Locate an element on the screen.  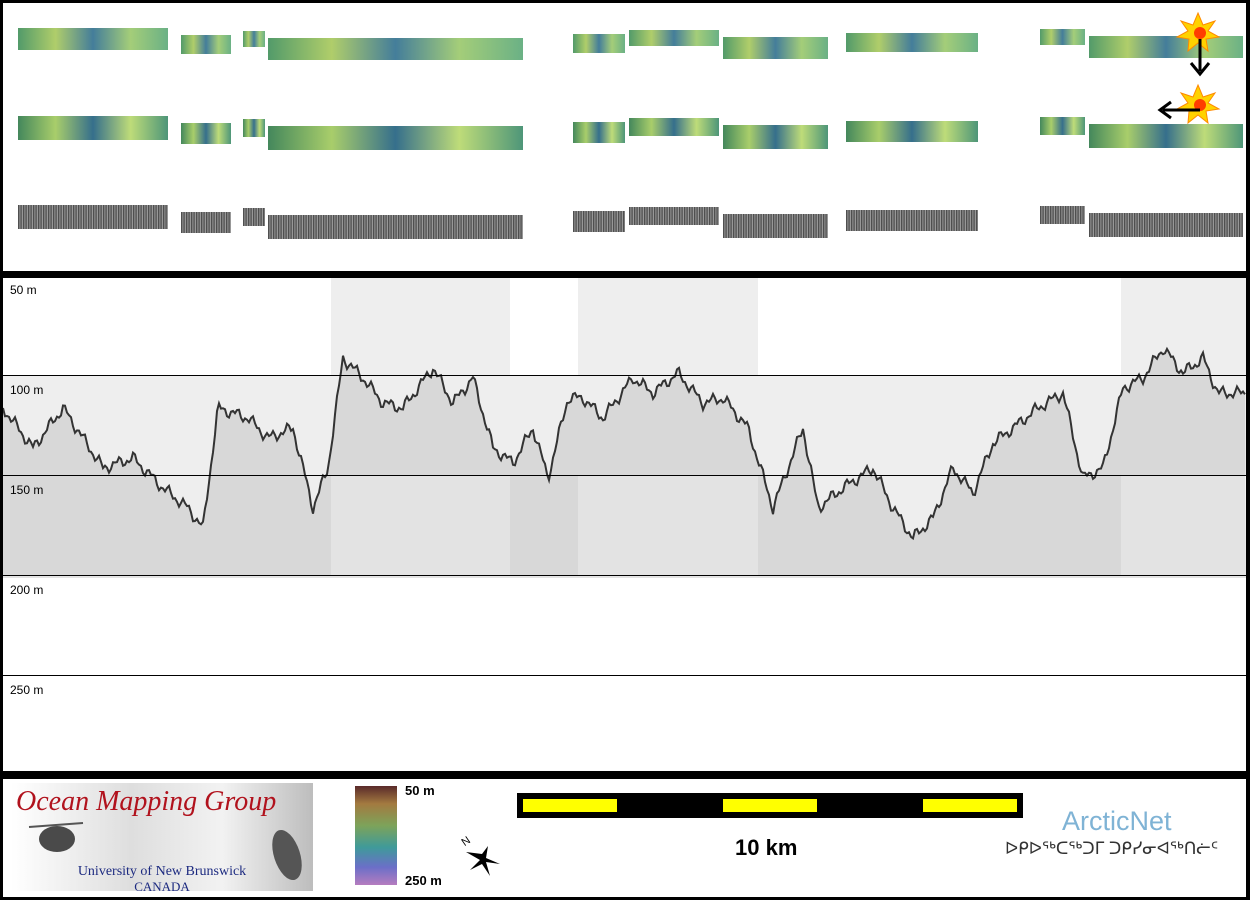
arcticnet-logo: ArcticNet is located at coordinates (1117, 821).